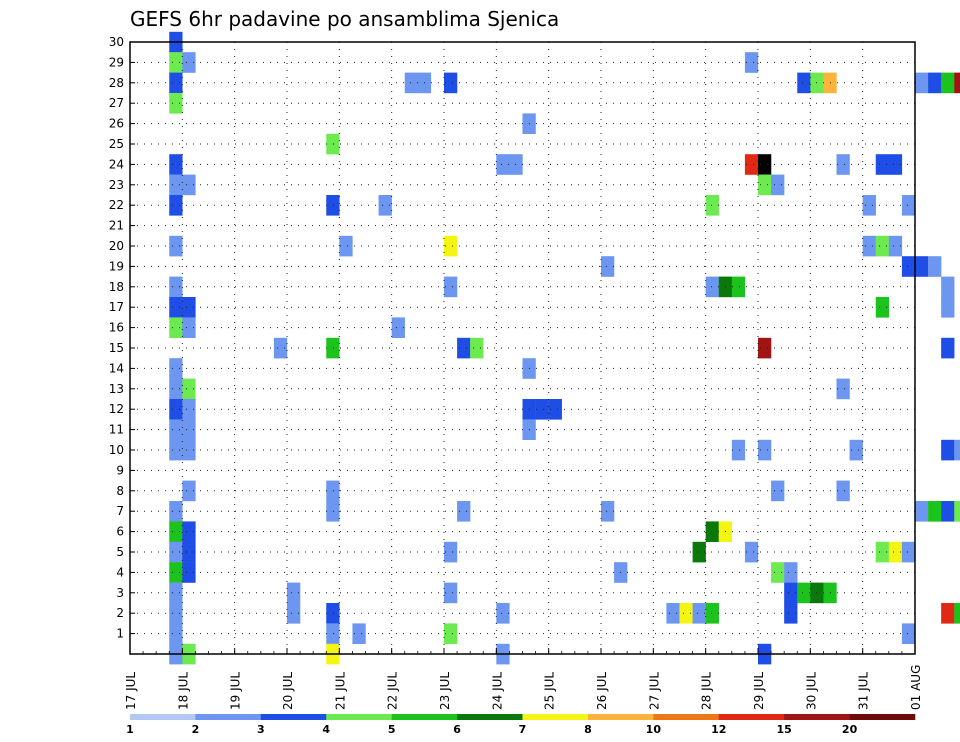 This screenshot has width=960, height=742. Describe the element at coordinates (183, 691) in the screenshot. I see `x-tick-label: 18 JUL` at that location.